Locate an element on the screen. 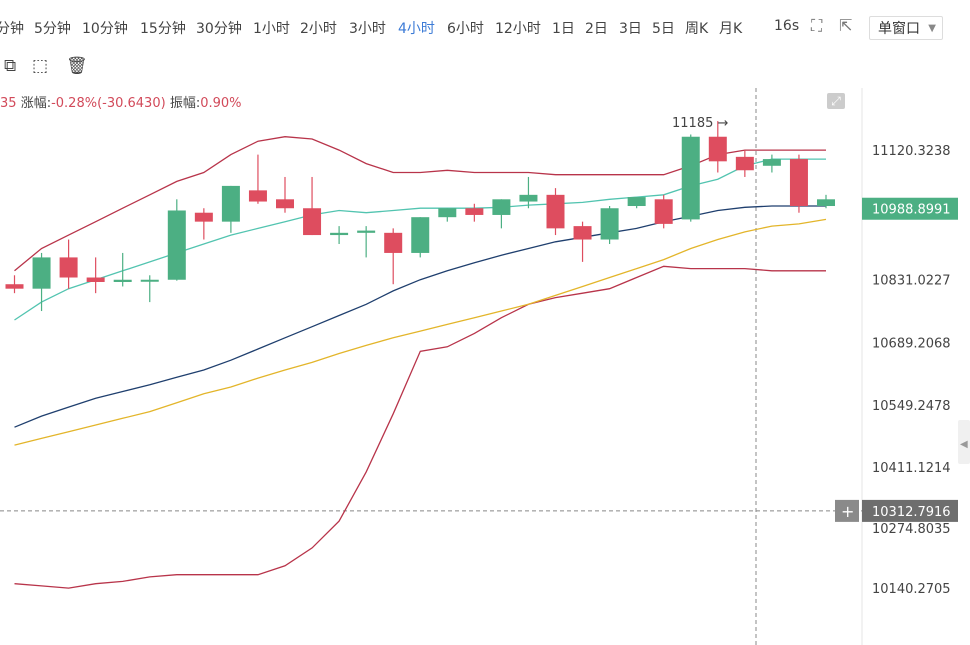 This screenshot has height=645, width=970. price-tick-label: 10140.2705 is located at coordinates (911, 589).